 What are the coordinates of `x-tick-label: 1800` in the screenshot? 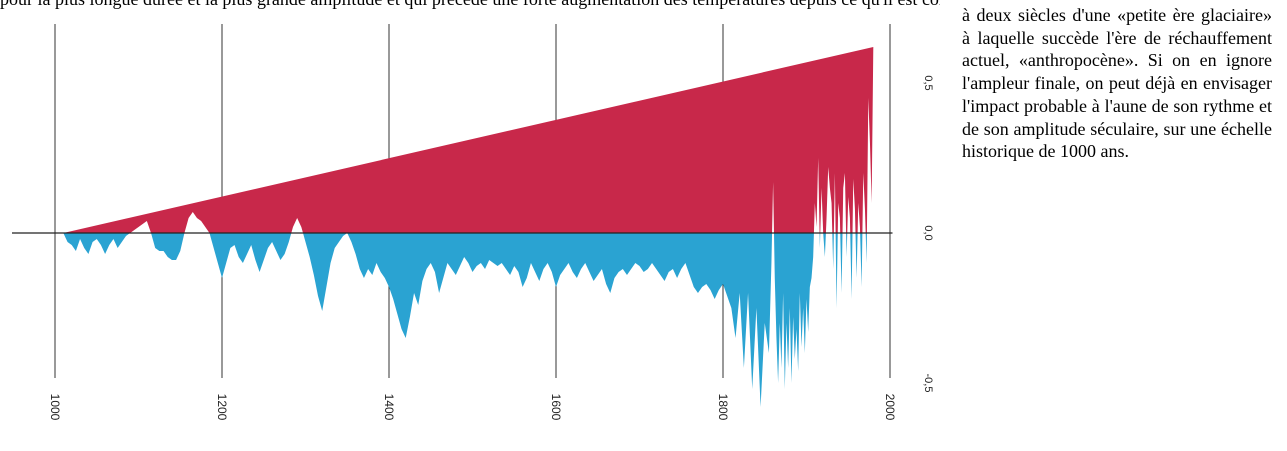 It's located at (723, 407).